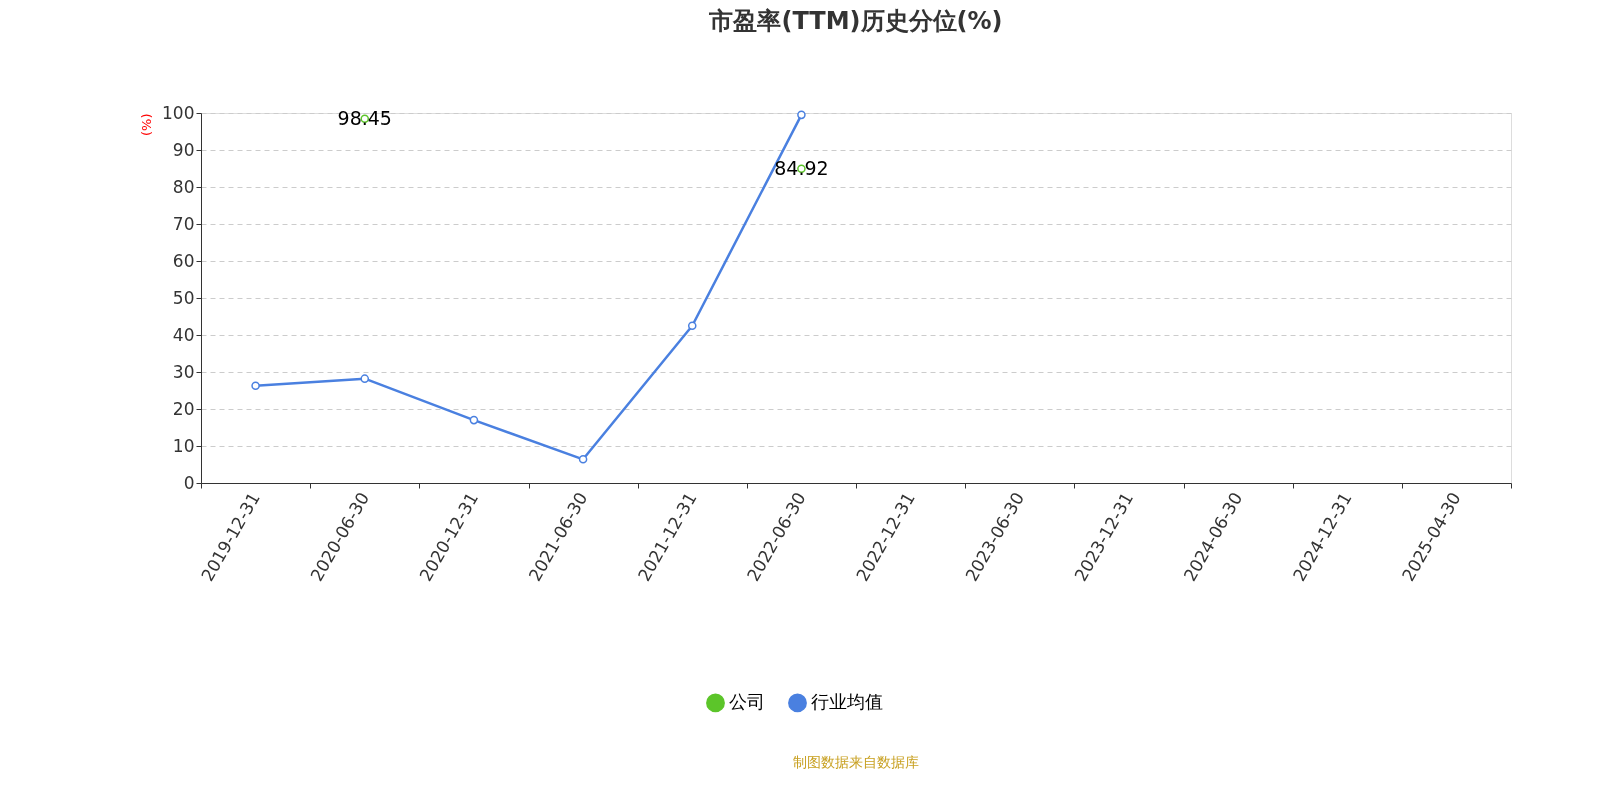 This screenshot has width=1600, height=800. Describe the element at coordinates (183, 186) in the screenshot. I see `y-tick-label: 80` at that location.